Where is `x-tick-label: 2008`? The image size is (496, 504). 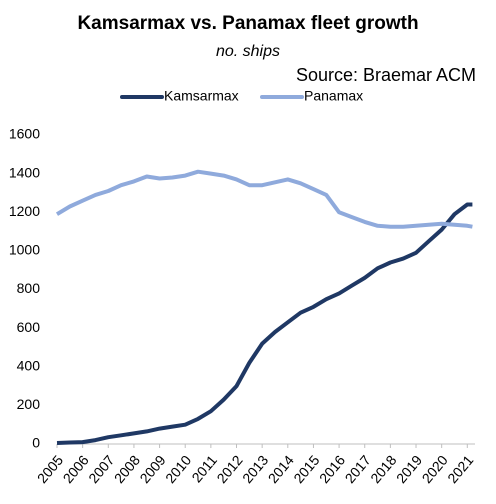 x-tick-label: 2008 is located at coordinates (127, 469).